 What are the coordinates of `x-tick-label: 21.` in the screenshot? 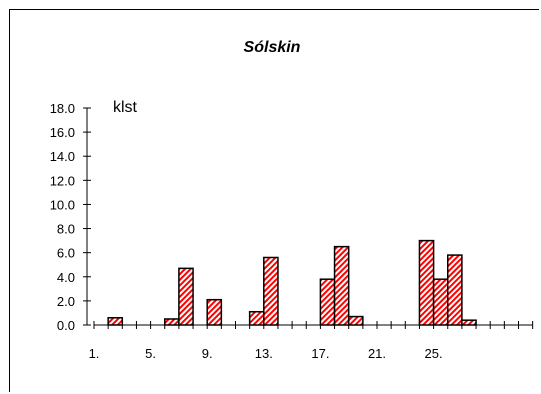 It's located at (377, 353).